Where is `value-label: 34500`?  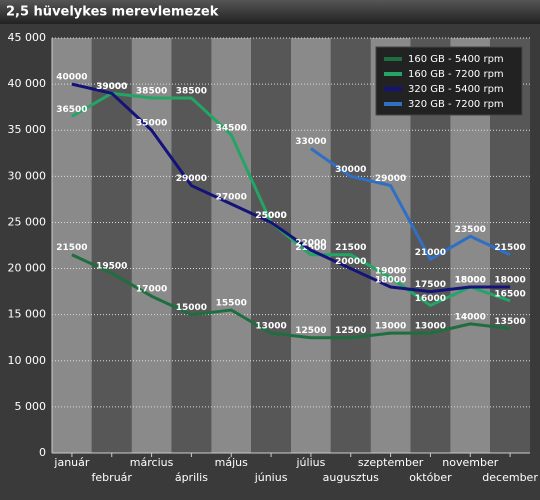 value-label: 34500 is located at coordinates (231, 128).